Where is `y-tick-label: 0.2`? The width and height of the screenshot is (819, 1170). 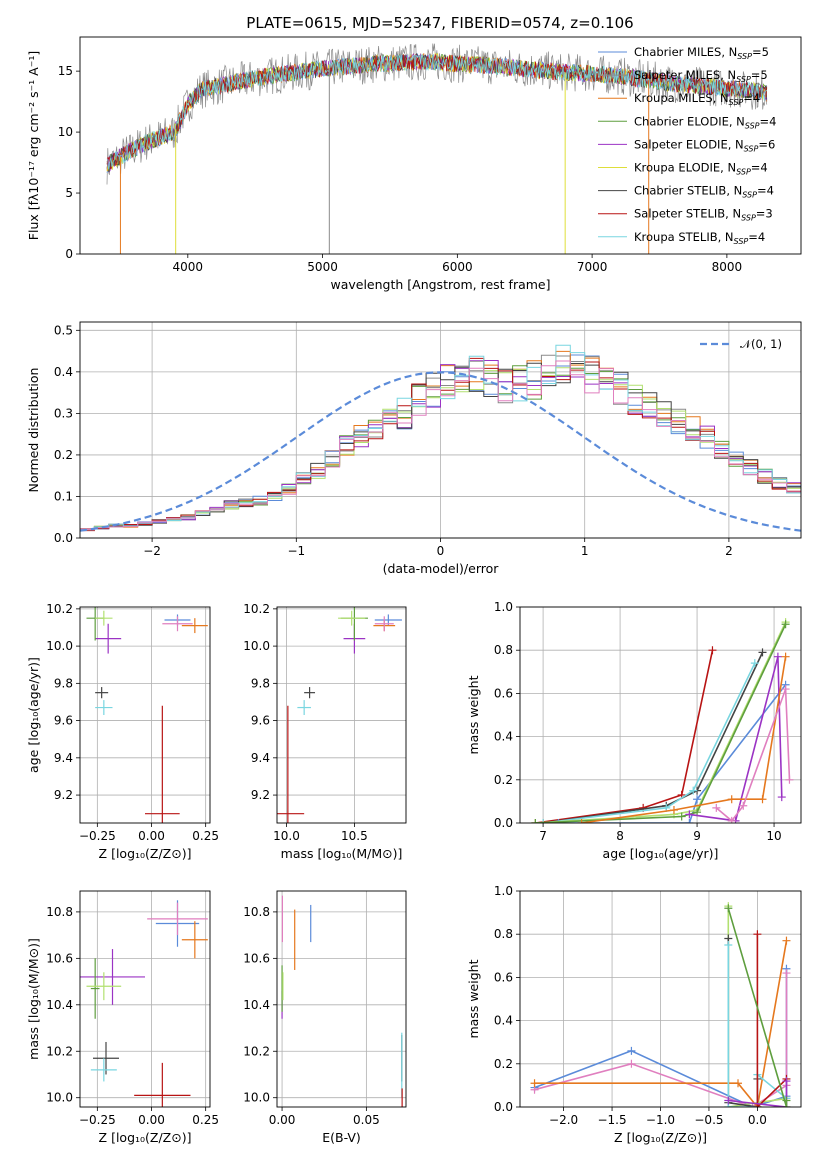 y-tick-label: 0.2 is located at coordinates (63, 455).